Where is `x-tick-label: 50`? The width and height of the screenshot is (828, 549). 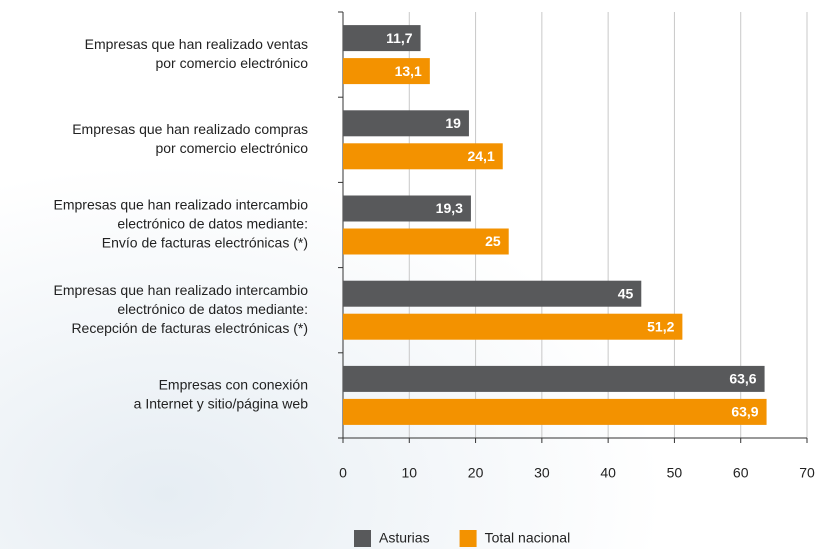 x-tick-label: 50 is located at coordinates (675, 473).